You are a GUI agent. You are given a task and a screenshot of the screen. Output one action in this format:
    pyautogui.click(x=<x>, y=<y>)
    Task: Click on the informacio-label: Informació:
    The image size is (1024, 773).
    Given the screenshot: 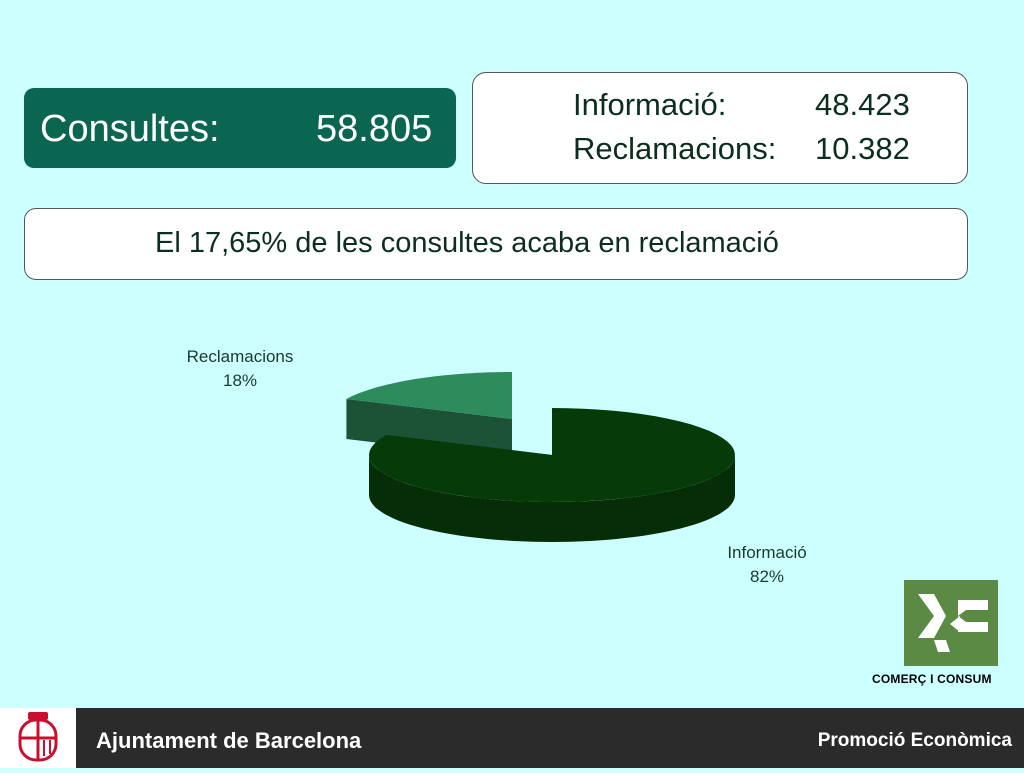 What is the action you would take?
    pyautogui.click(x=650, y=104)
    